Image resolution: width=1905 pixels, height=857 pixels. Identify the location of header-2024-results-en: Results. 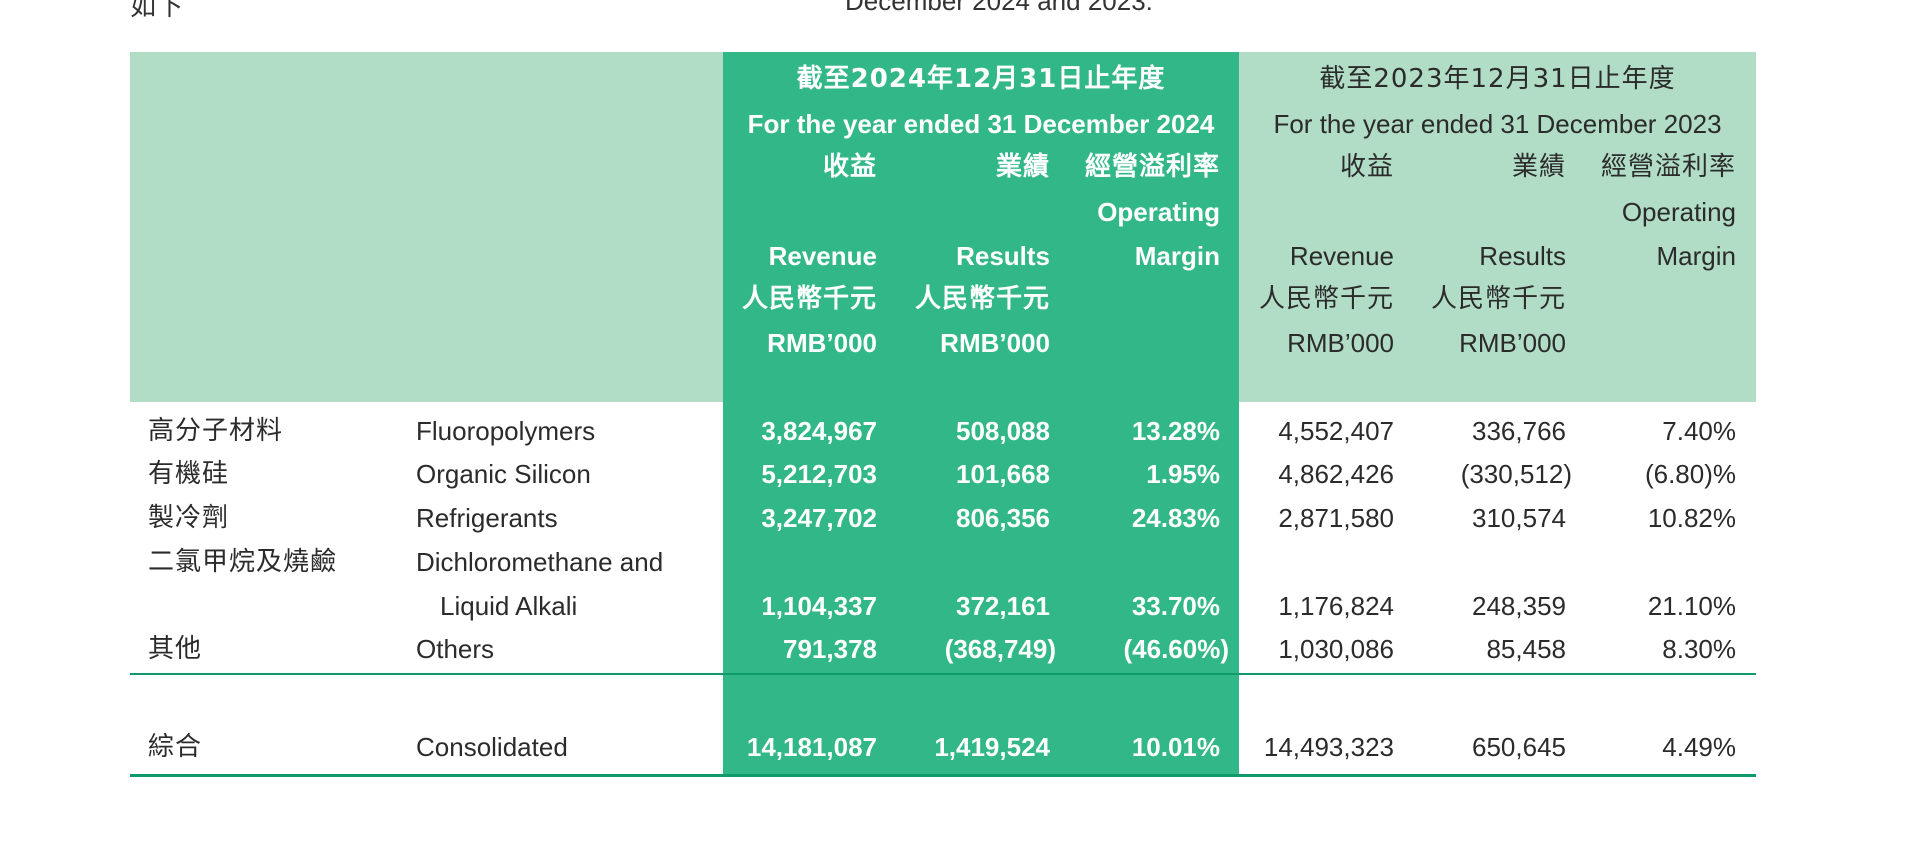
(1003, 256).